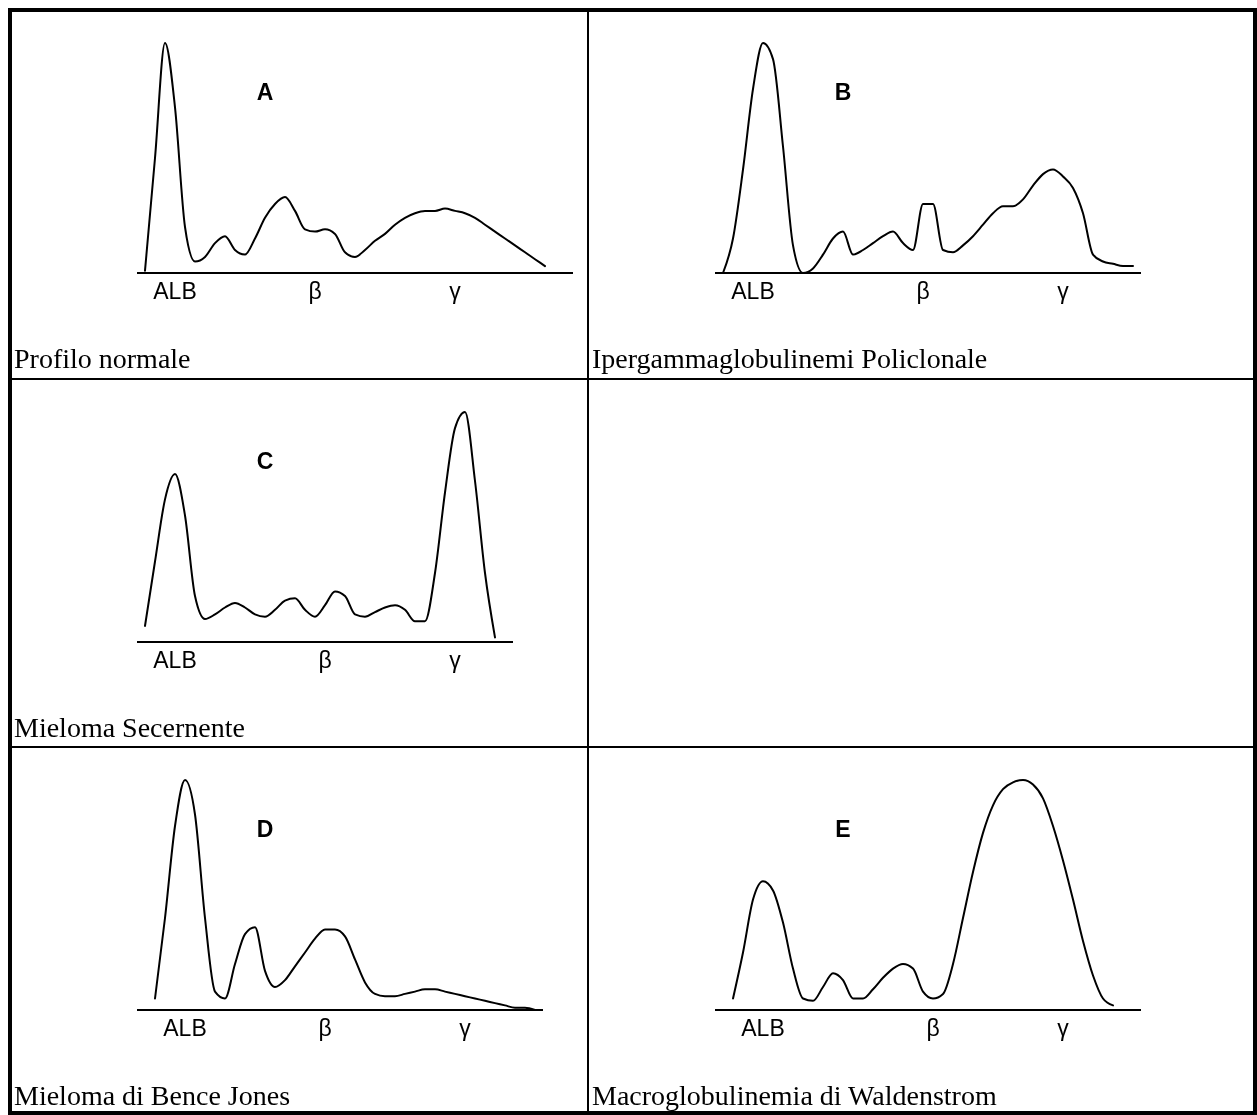 The width and height of the screenshot is (1257, 1115). What do you see at coordinates (794, 1095) in the screenshot?
I see `text: Macroglobulinemia di Waldenstrom` at bounding box center [794, 1095].